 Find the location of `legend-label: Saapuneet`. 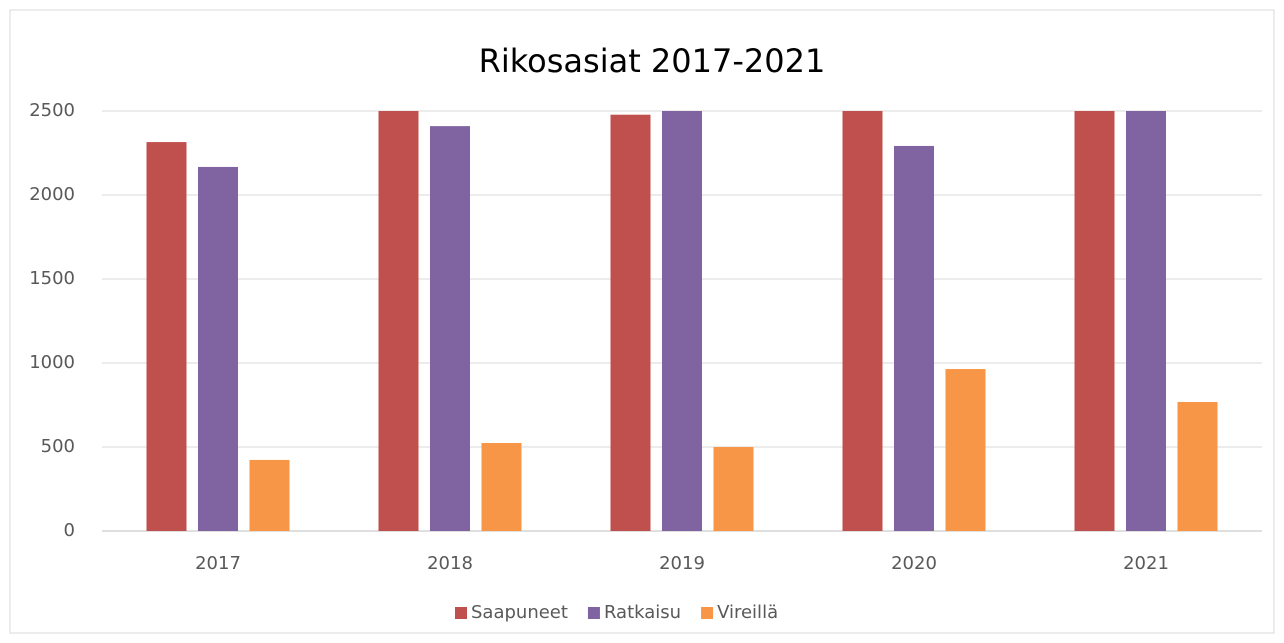

legend-label: Saapuneet is located at coordinates (519, 612).